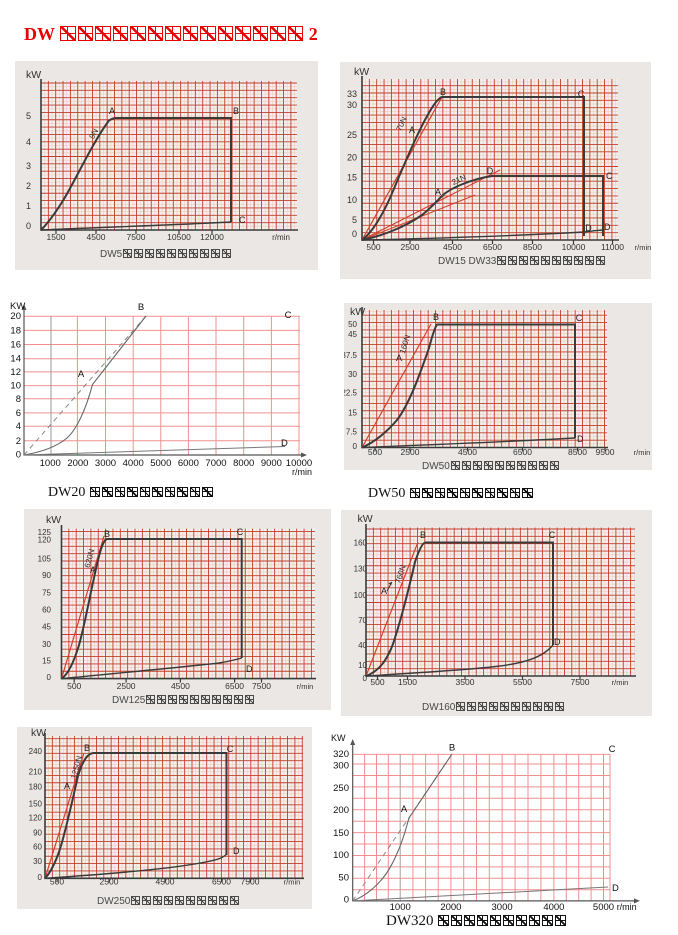 This screenshot has height=935, width=678. What do you see at coordinates (17, 306) in the screenshot?
I see `svg-text: KW` at bounding box center [17, 306].